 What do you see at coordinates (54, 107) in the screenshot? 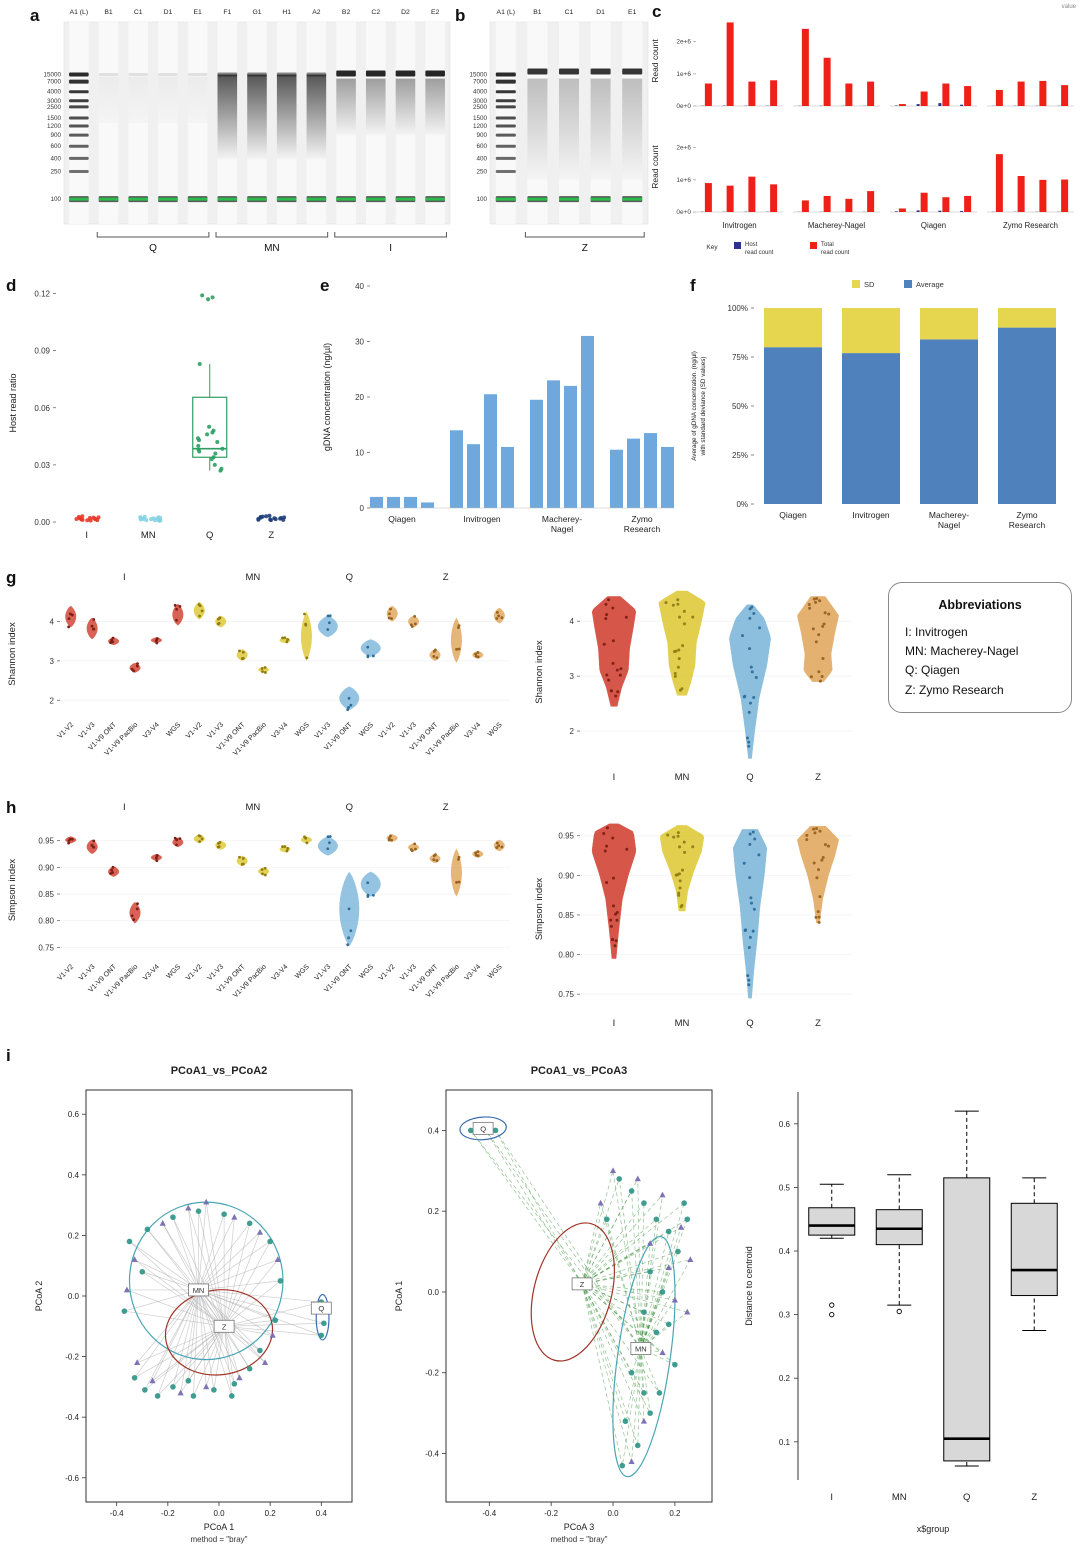
I see `svg-text: 2500` at bounding box center [54, 107].